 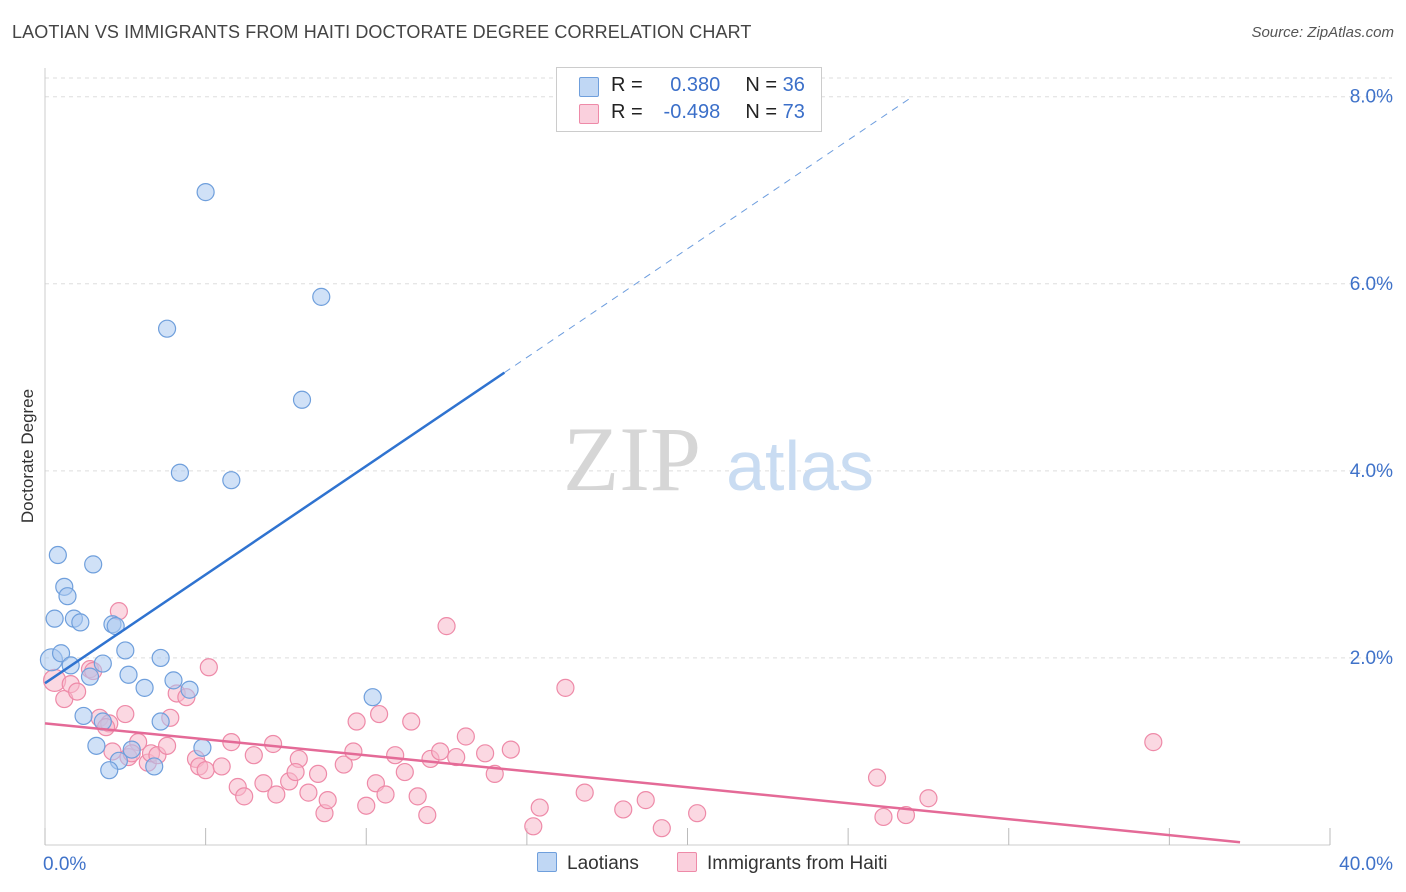 I want to click on bottom-legend-label: Immigrants from Haiti, so click(x=797, y=863).